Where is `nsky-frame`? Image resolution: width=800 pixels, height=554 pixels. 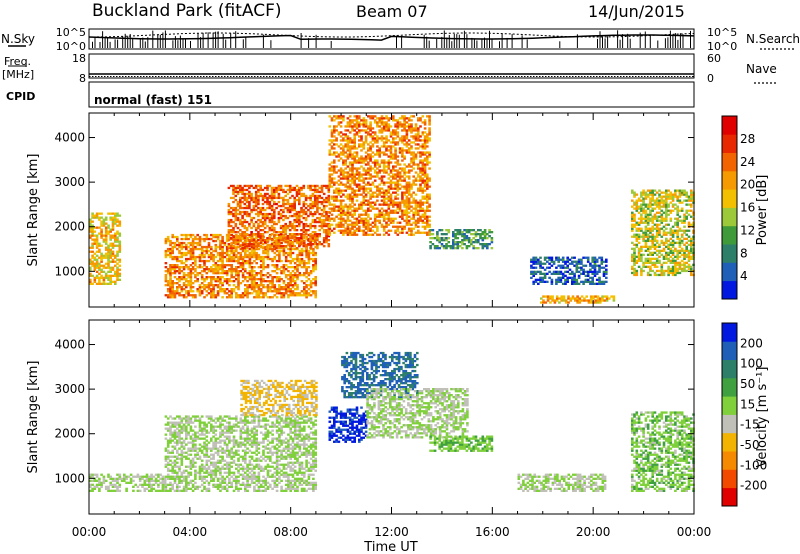 nsky-frame is located at coordinates (391, 39).